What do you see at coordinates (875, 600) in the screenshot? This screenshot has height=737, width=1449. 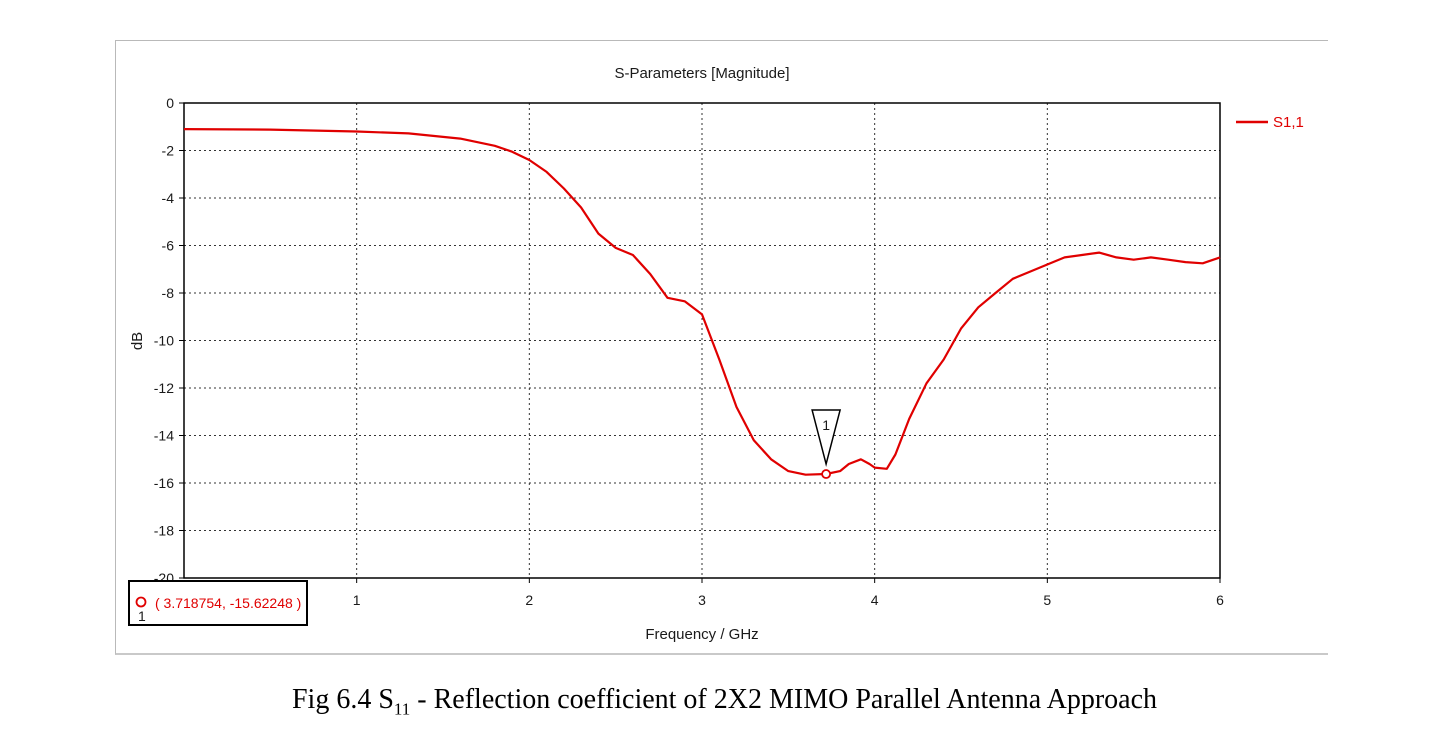 I see `x-tick-label: 4` at bounding box center [875, 600].